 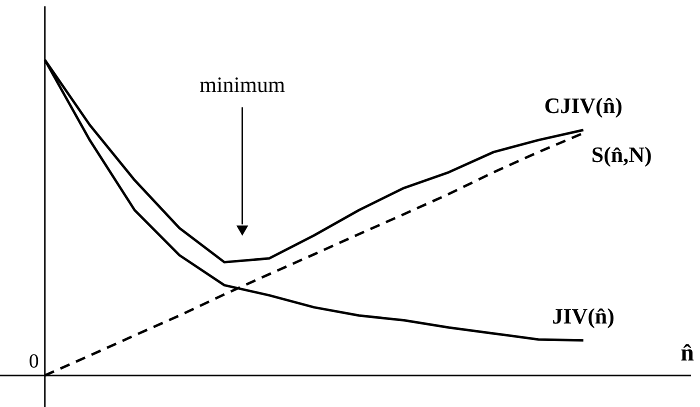 What do you see at coordinates (621, 155) in the screenshot?
I see `series-label: S(n̂,N)` at bounding box center [621, 155].